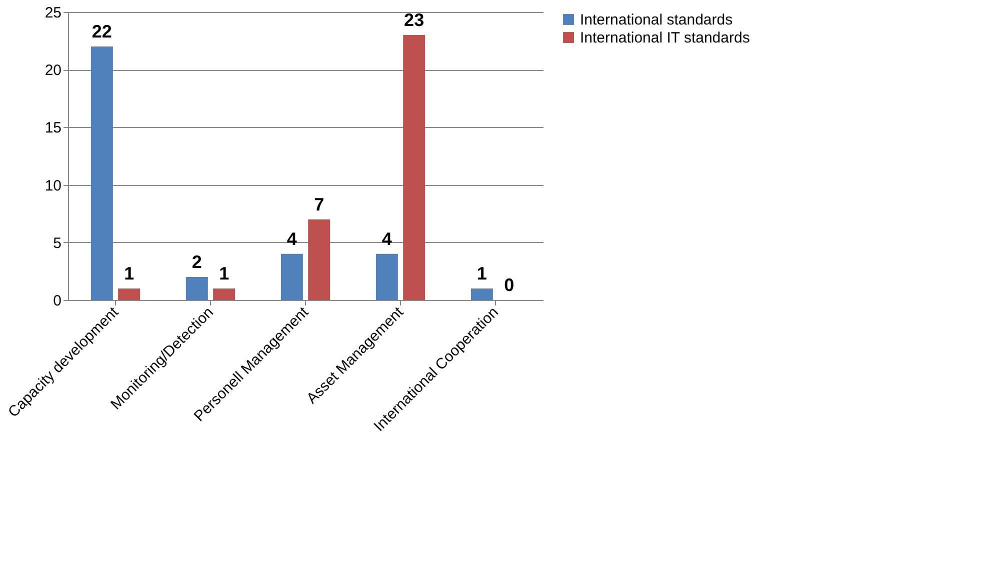  I want to click on y-tick-label: 0, so click(57, 301).